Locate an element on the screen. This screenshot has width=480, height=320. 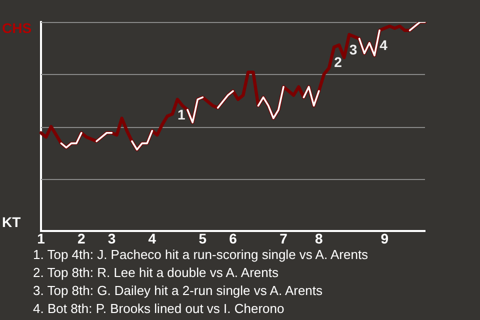
annotation: 4 is located at coordinates (384, 45).